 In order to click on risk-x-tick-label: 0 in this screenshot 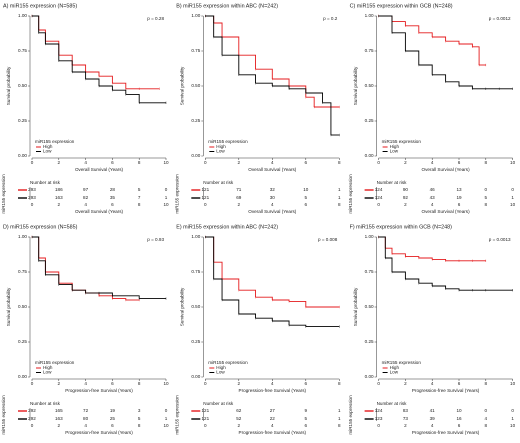, I will do `click(378, 425)`.